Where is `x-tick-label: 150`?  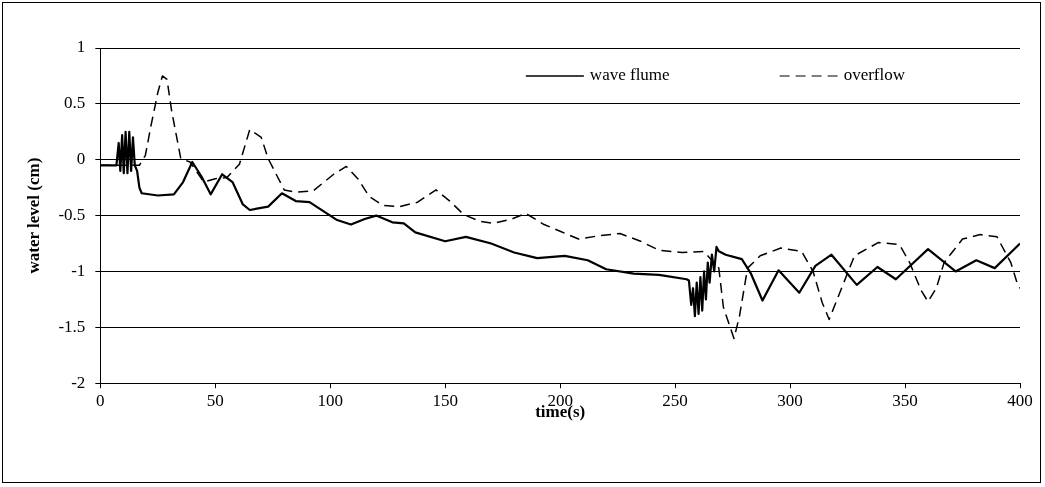 x-tick-label: 150 is located at coordinates (445, 400).